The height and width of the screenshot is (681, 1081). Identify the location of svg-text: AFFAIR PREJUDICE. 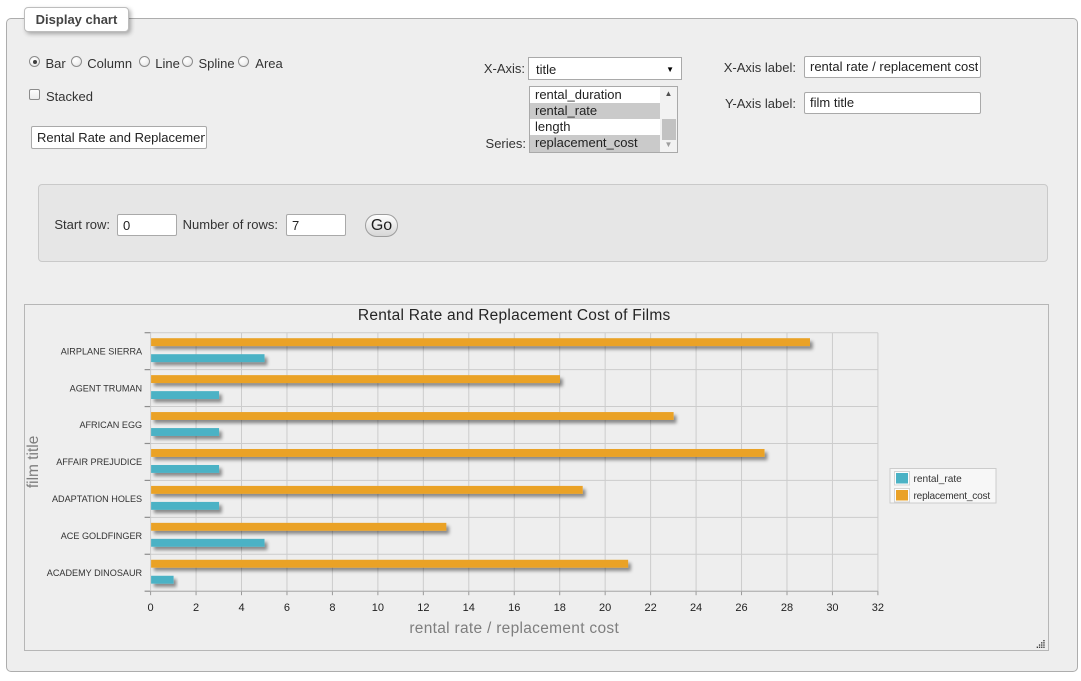
(99, 462).